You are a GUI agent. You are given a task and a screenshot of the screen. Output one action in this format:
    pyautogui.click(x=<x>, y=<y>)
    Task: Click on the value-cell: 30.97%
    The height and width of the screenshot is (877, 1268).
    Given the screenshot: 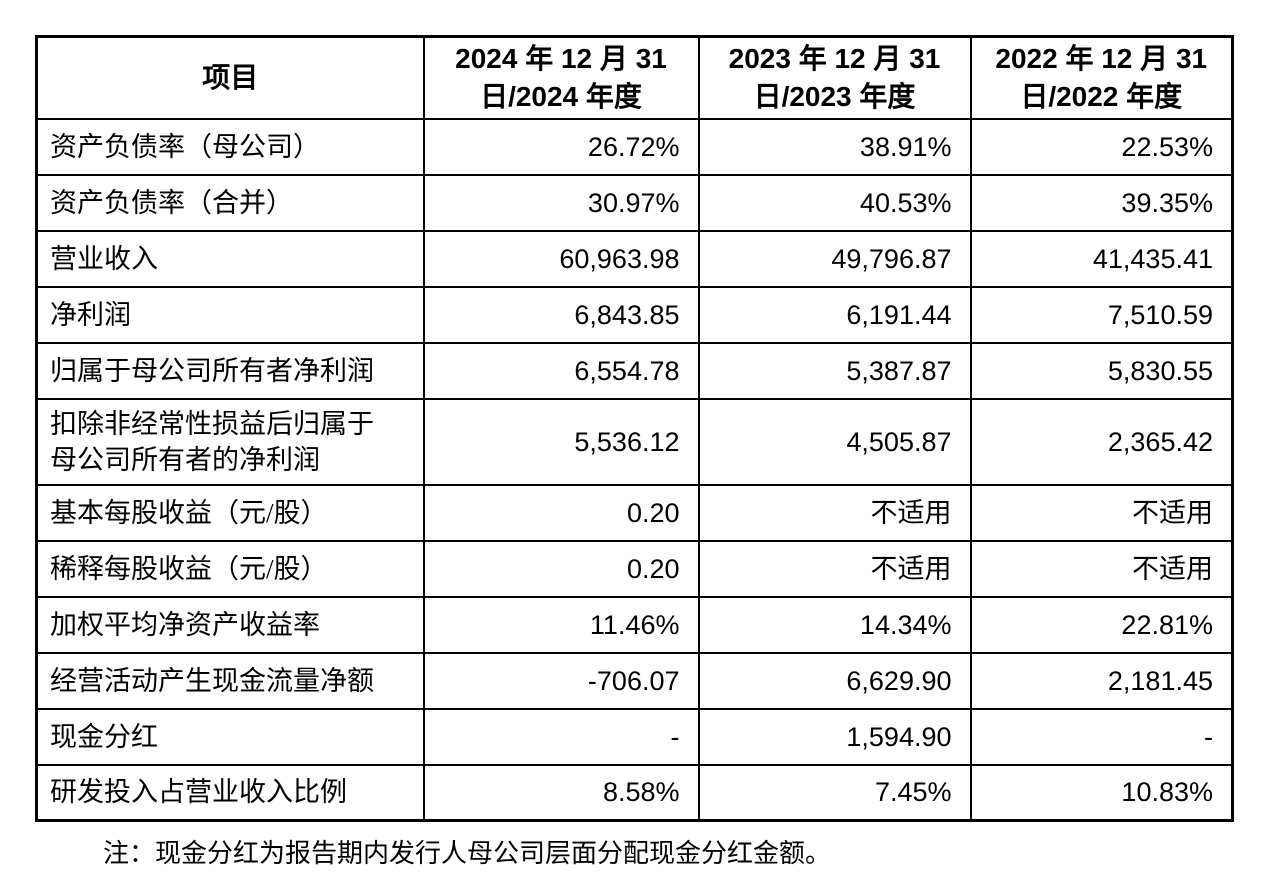 What is the action you would take?
    pyautogui.click(x=561, y=202)
    